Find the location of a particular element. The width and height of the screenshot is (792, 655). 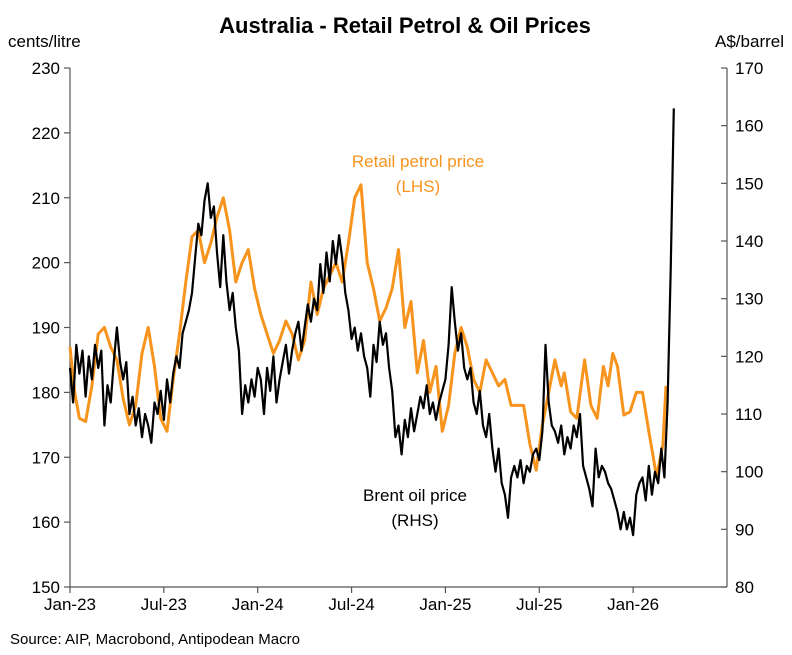

right-axis-label: A$/barrel is located at coordinates (749, 41).